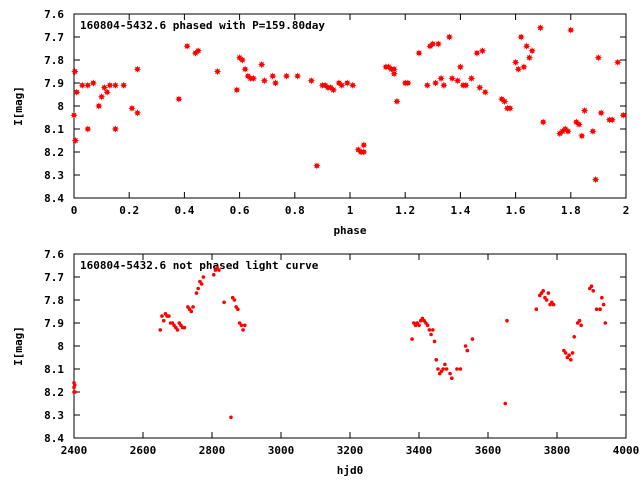 The width and height of the screenshot is (640, 485). I want to click on y-tick-label: 8.3, so click(54, 175).